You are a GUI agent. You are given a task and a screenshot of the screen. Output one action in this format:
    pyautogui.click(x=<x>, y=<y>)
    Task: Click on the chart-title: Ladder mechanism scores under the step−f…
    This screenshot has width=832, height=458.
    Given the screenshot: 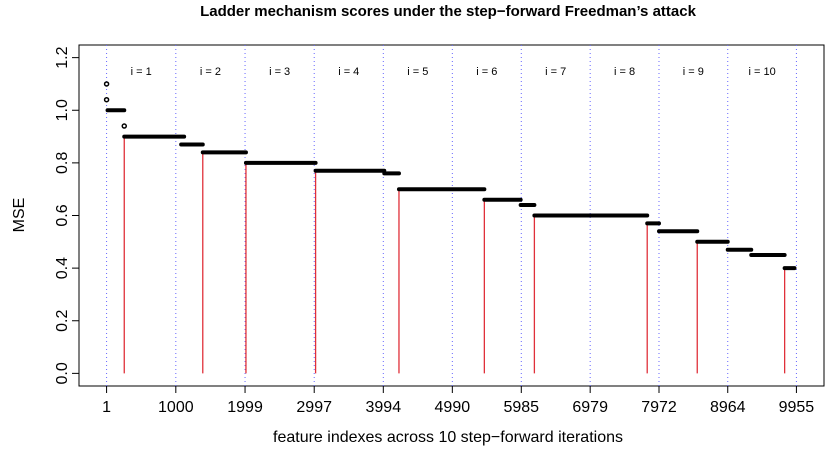 What is the action you would take?
    pyautogui.click(x=448, y=11)
    